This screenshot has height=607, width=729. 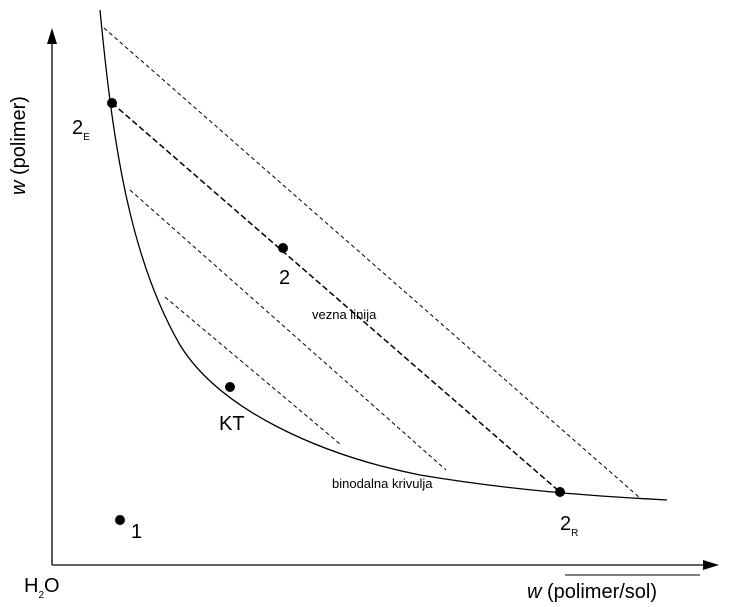 I want to click on origin-h: H, so click(x=31, y=586).